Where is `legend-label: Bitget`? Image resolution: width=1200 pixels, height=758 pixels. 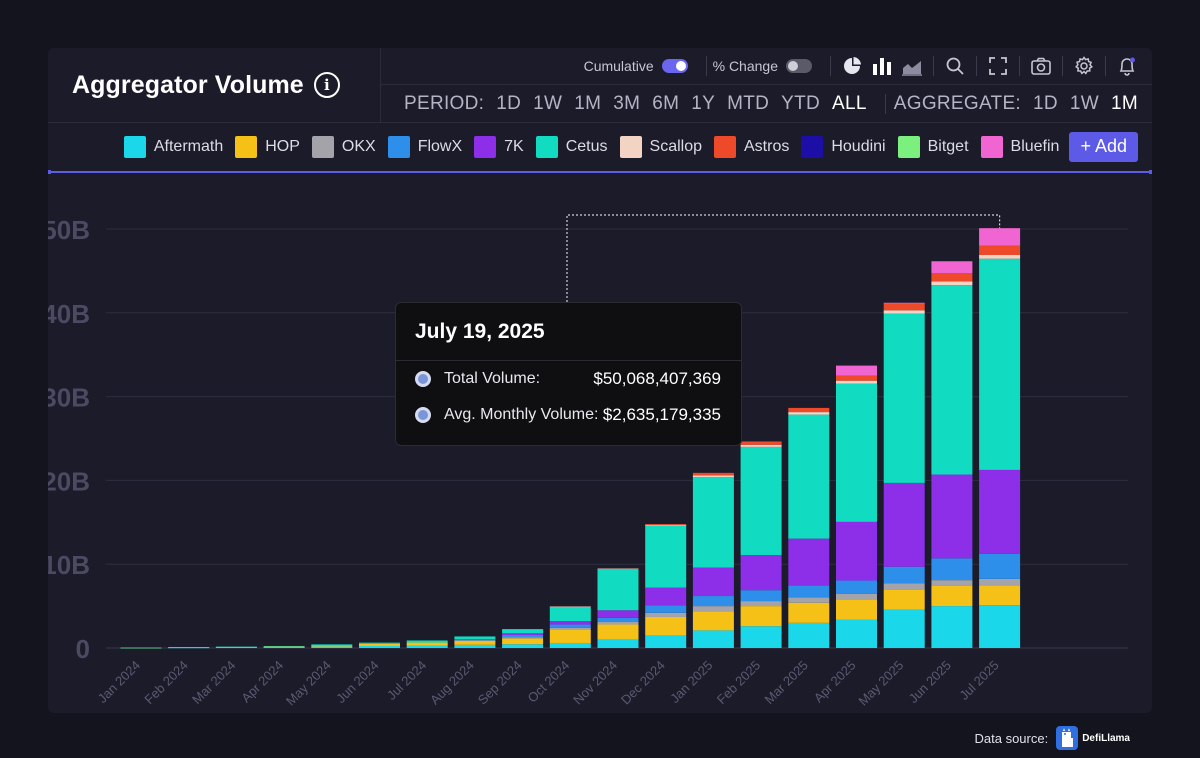 legend-label: Bitget is located at coordinates (948, 146).